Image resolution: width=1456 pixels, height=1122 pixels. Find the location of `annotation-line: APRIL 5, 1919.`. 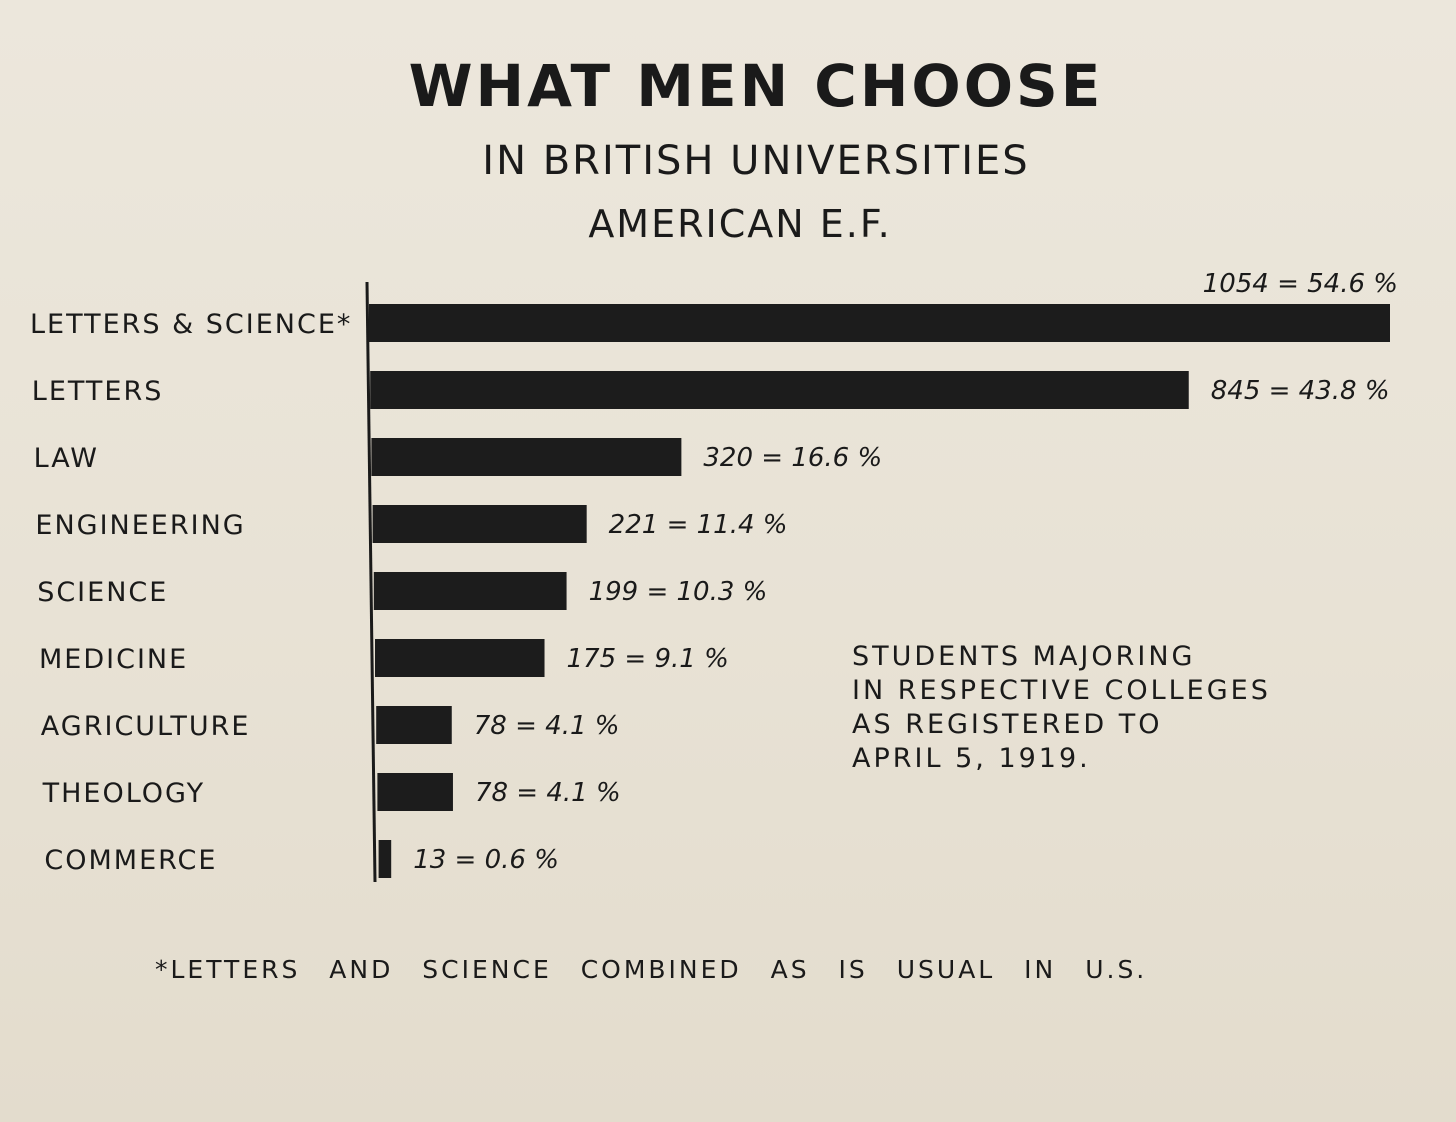

annotation-line: APRIL 5, 1919. is located at coordinates (971, 758).